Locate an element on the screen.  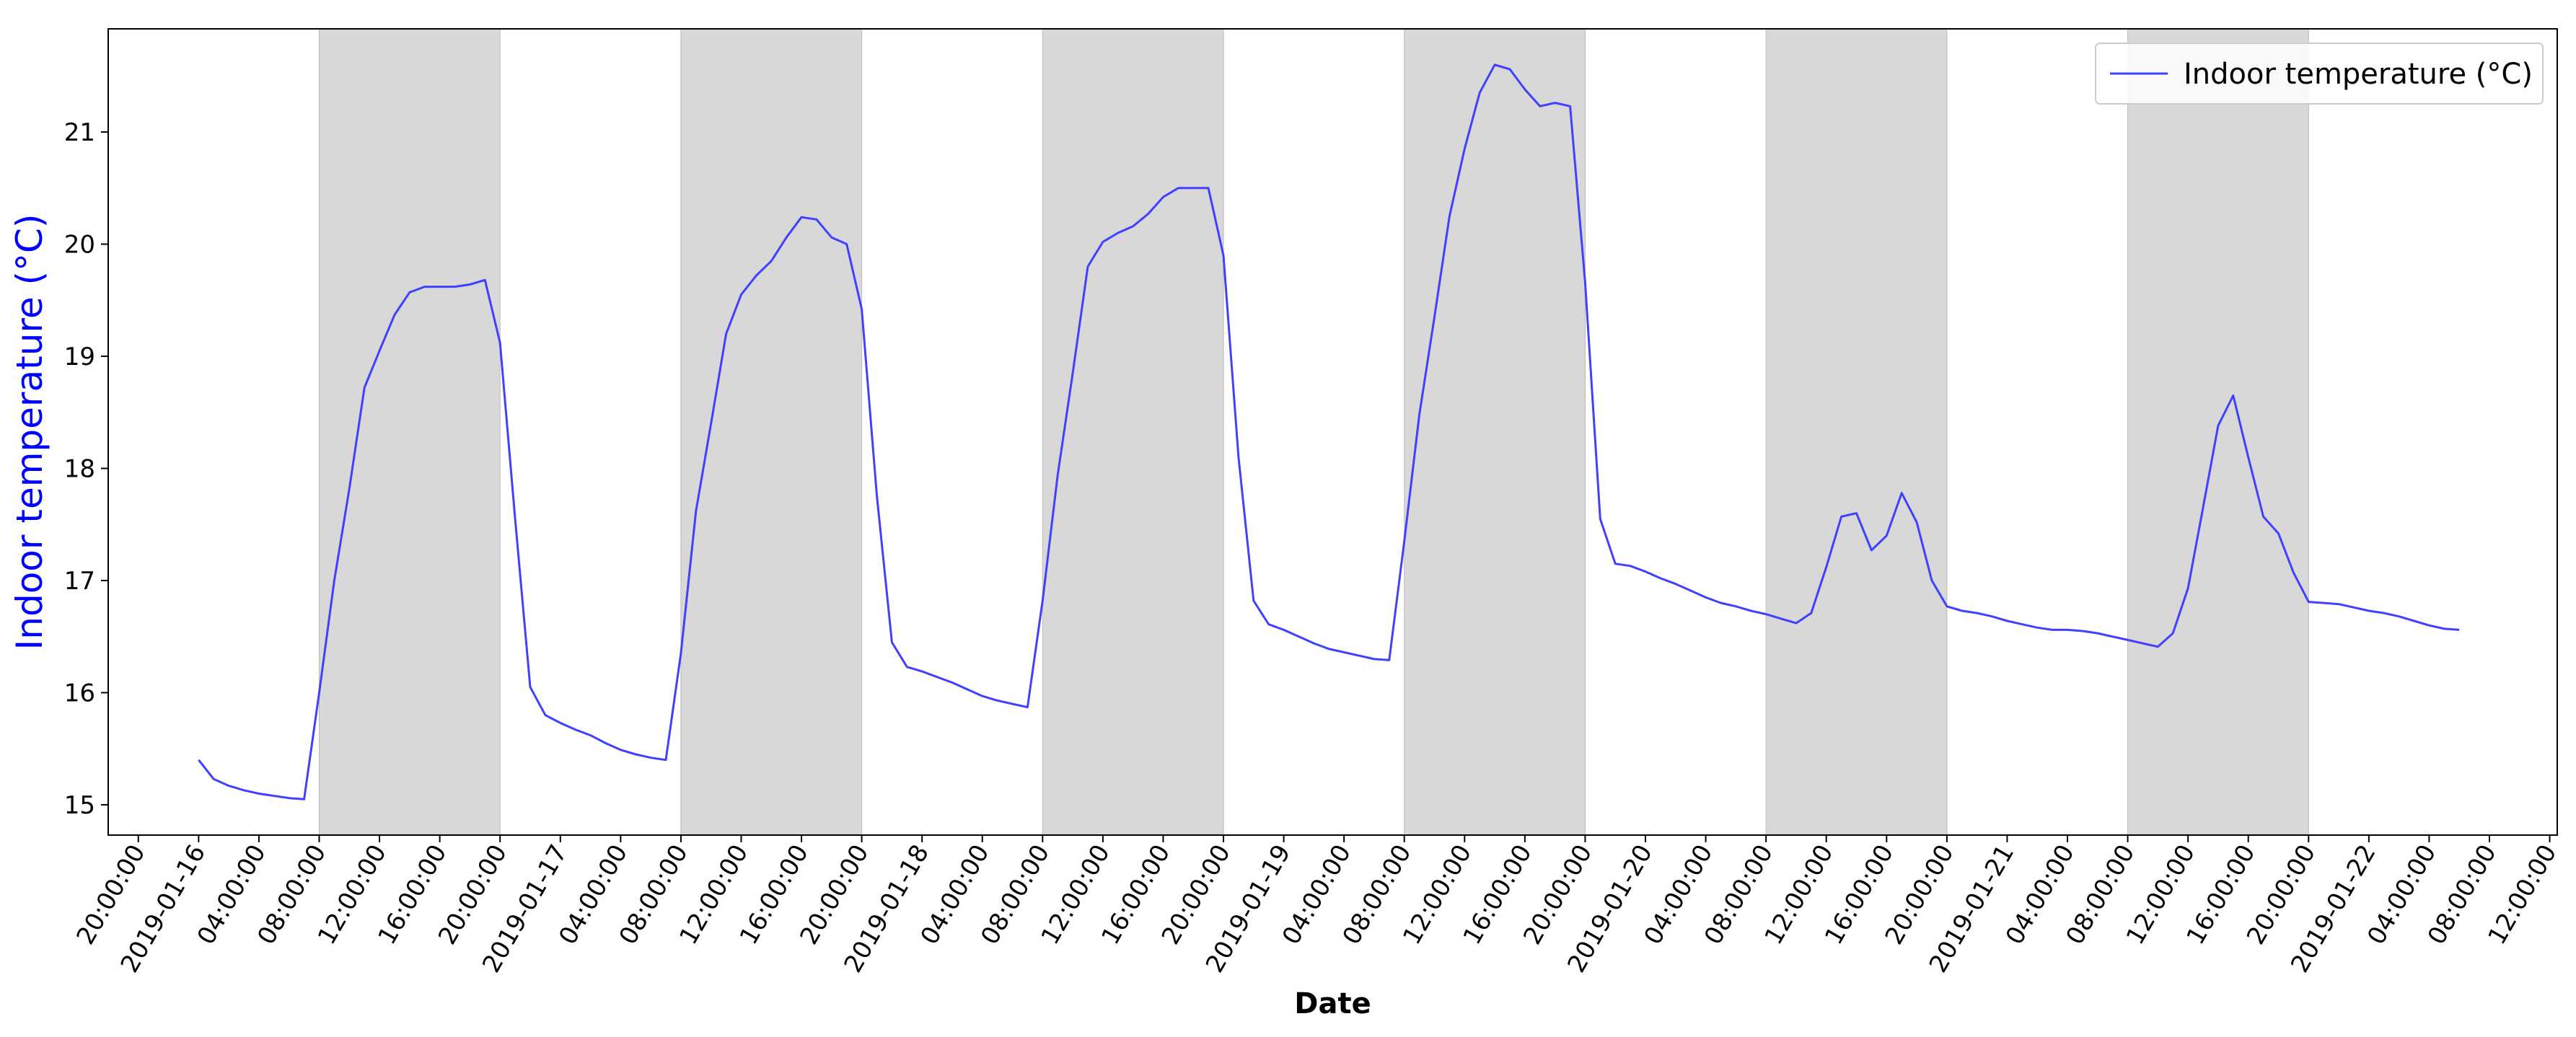
legend-box is located at coordinates (2319, 74).